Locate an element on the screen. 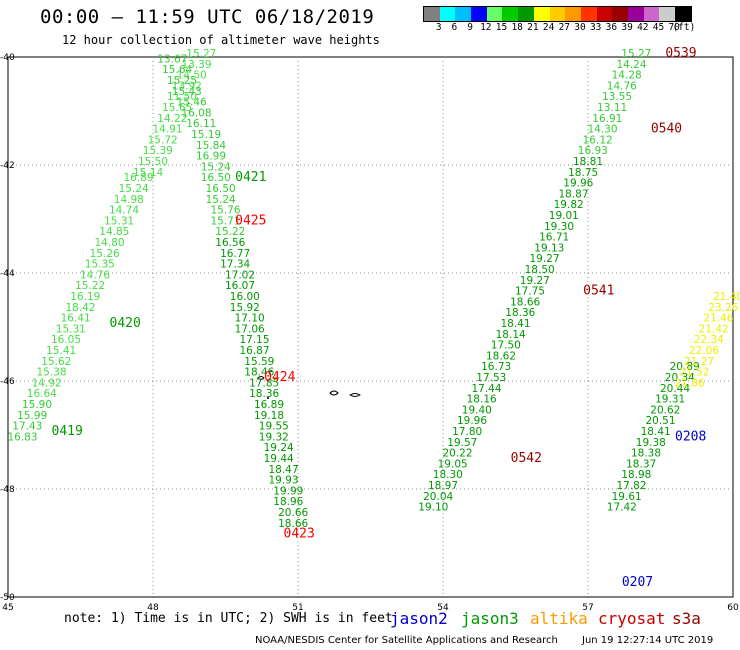  wave-height-value: 15.14 is located at coordinates (148, 173).